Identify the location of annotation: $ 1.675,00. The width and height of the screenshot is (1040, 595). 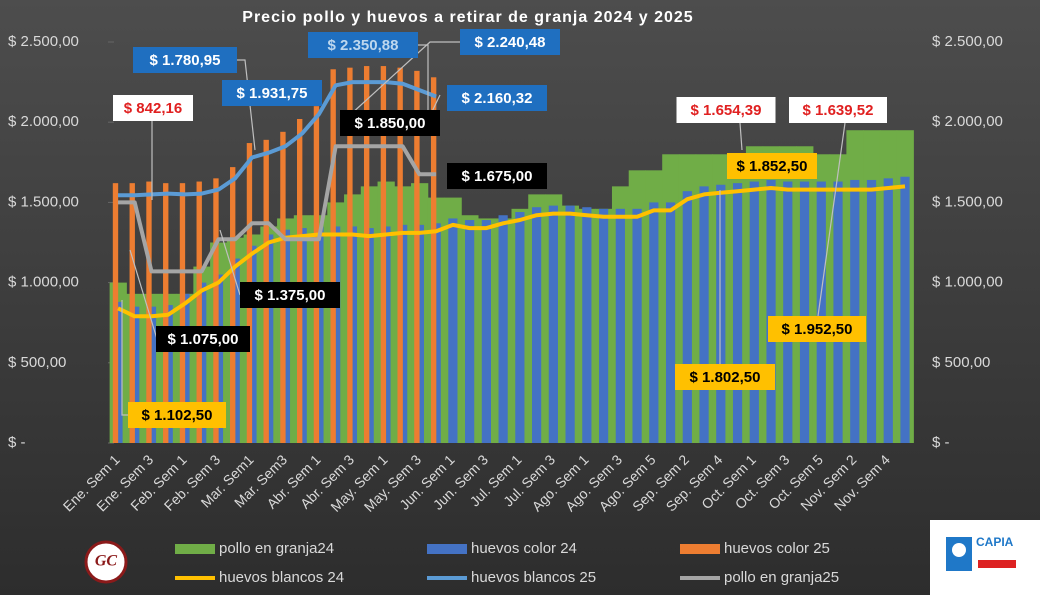
(497, 176).